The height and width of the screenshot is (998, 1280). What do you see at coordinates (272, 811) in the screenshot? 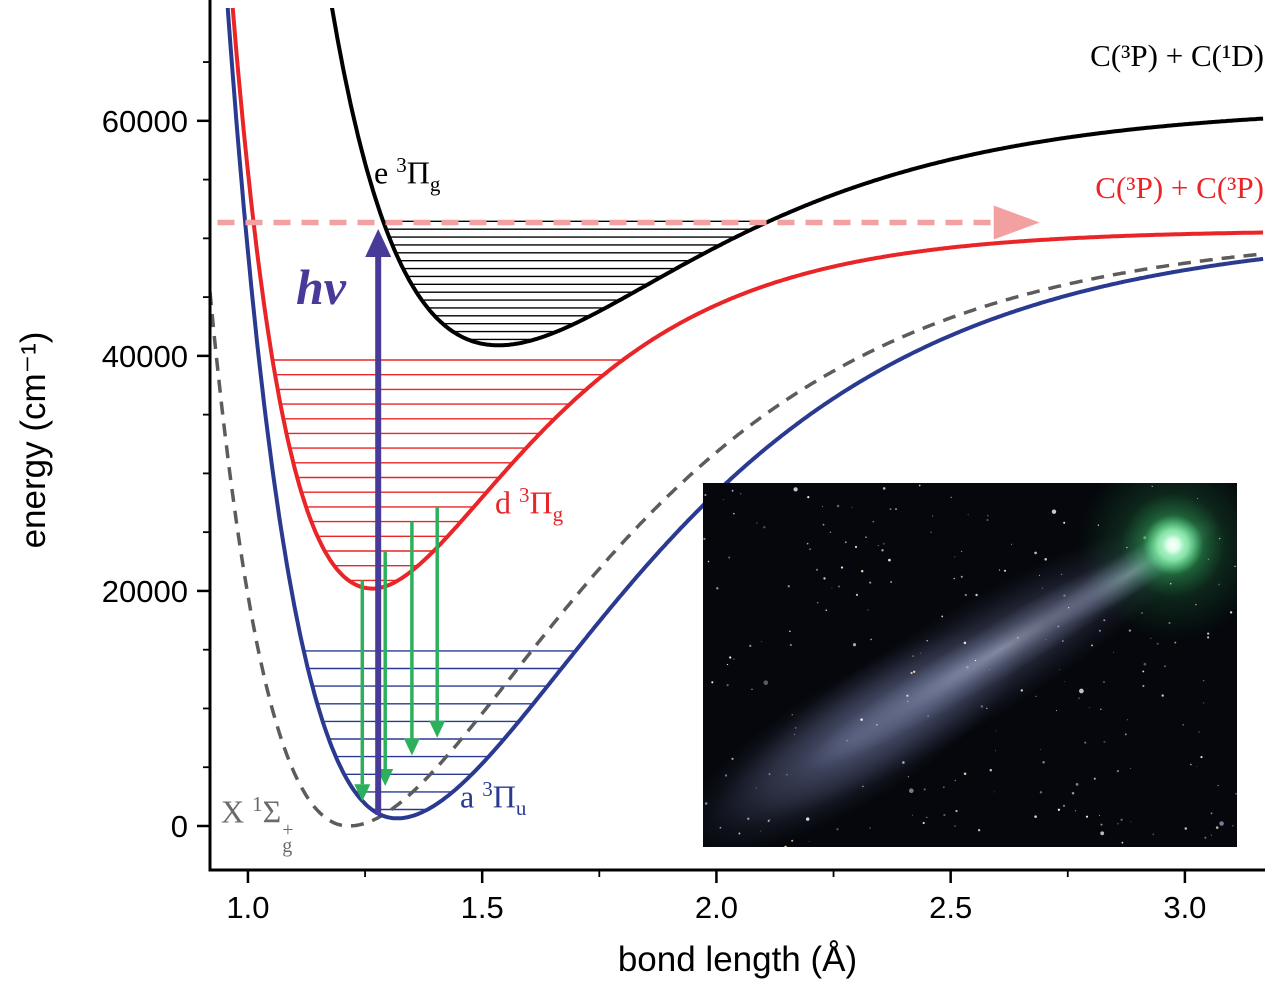
I see `state-x-symbol: Σ` at bounding box center [272, 811].